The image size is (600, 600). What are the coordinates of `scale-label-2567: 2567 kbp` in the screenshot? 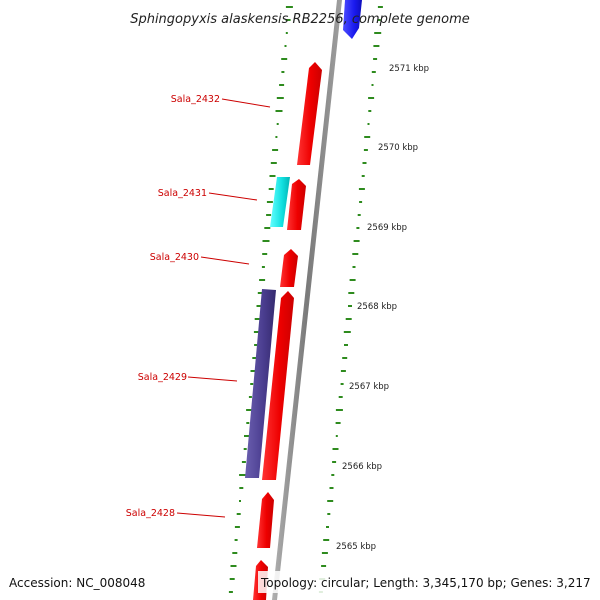 It's located at (369, 387).